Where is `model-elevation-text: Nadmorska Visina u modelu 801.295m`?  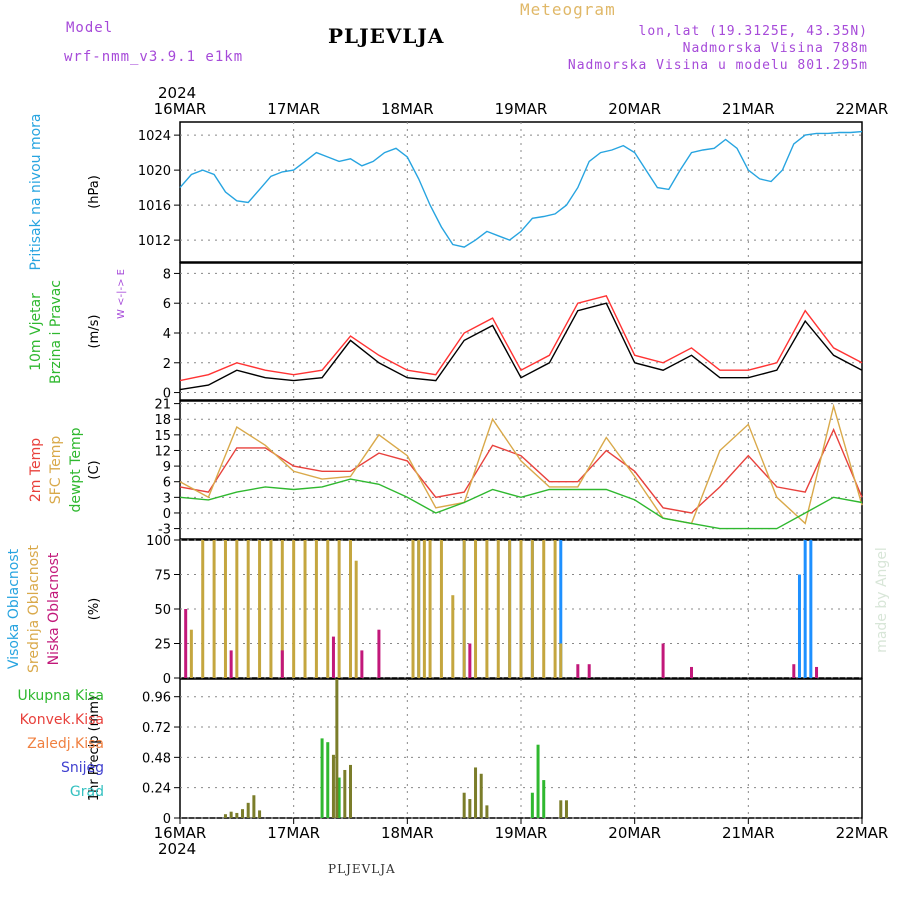
model-elevation-text: Nadmorska Visina u modelu 801.295m is located at coordinates (717, 65).